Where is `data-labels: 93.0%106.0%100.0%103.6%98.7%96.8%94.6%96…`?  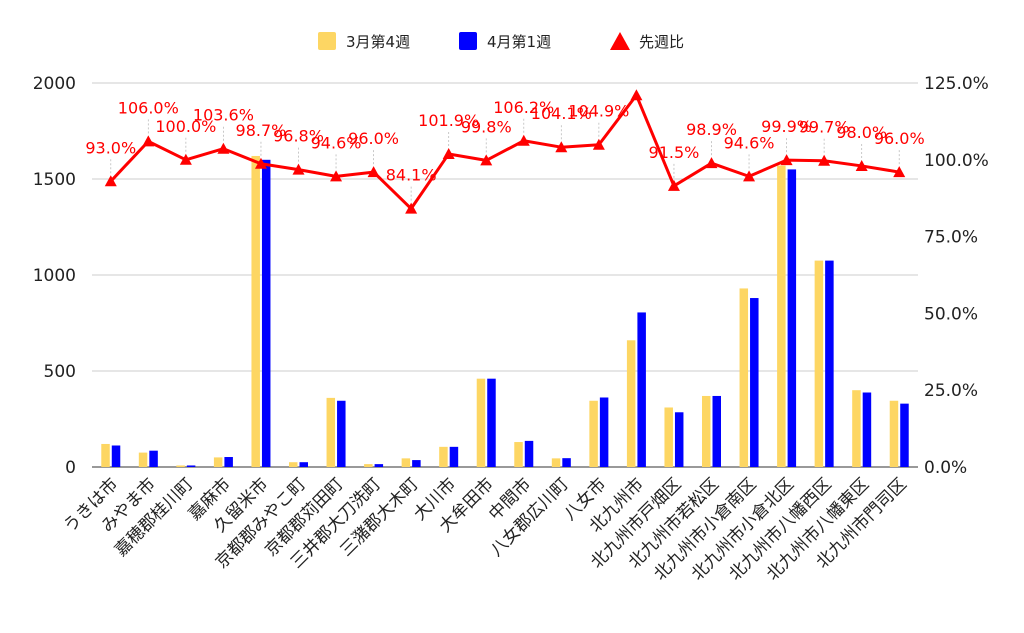 data-labels: 93.0%106.0%100.0%103.6%98.7%96.8%94.6%96… is located at coordinates (505, 150).